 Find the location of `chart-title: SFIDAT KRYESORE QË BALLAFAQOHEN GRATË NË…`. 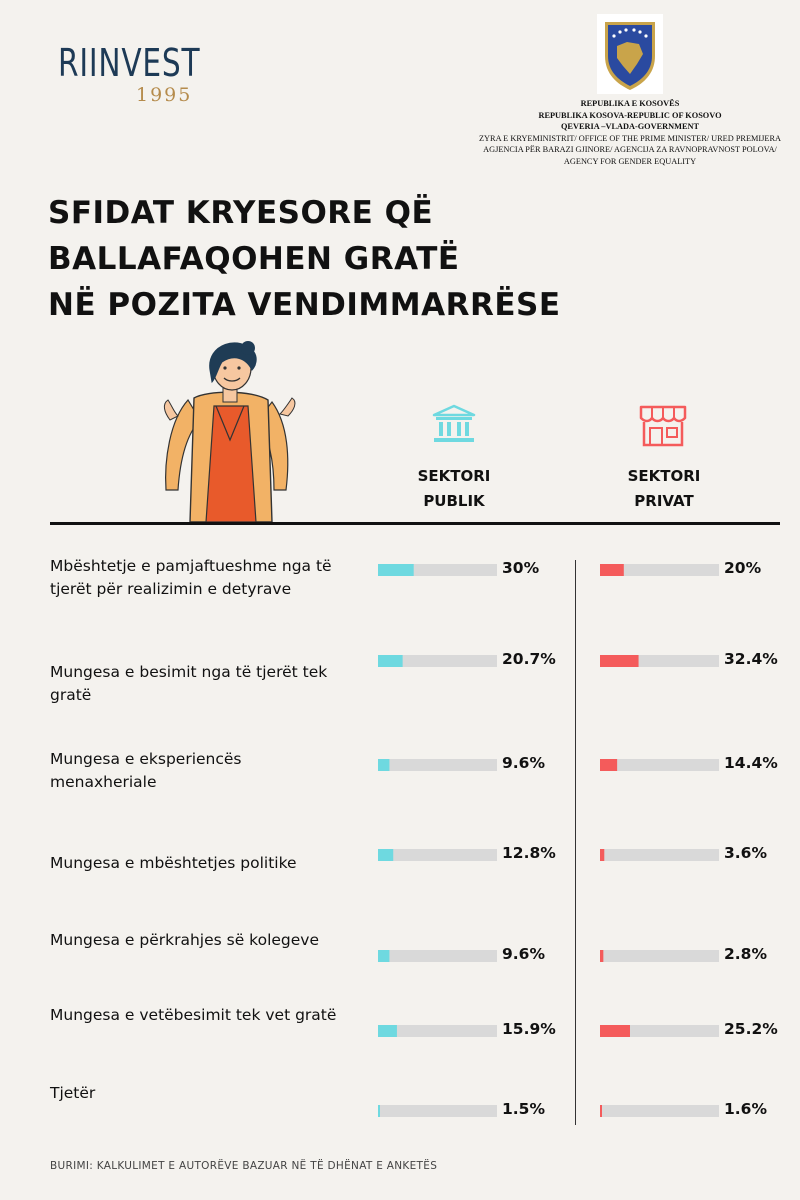

chart-title: SFIDAT KRYESORE QË BALLAFAQOHEN GRATË NË… is located at coordinates (304, 259).